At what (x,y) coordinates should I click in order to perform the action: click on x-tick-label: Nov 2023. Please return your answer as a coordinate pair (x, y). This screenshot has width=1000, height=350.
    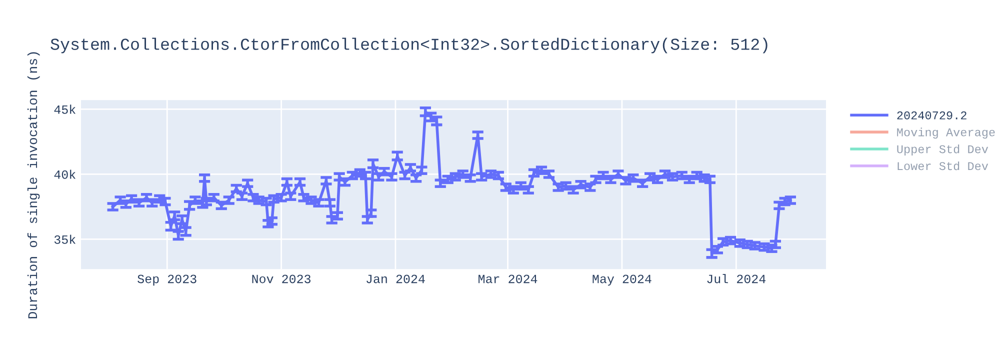
    Looking at the image, I should click on (281, 279).